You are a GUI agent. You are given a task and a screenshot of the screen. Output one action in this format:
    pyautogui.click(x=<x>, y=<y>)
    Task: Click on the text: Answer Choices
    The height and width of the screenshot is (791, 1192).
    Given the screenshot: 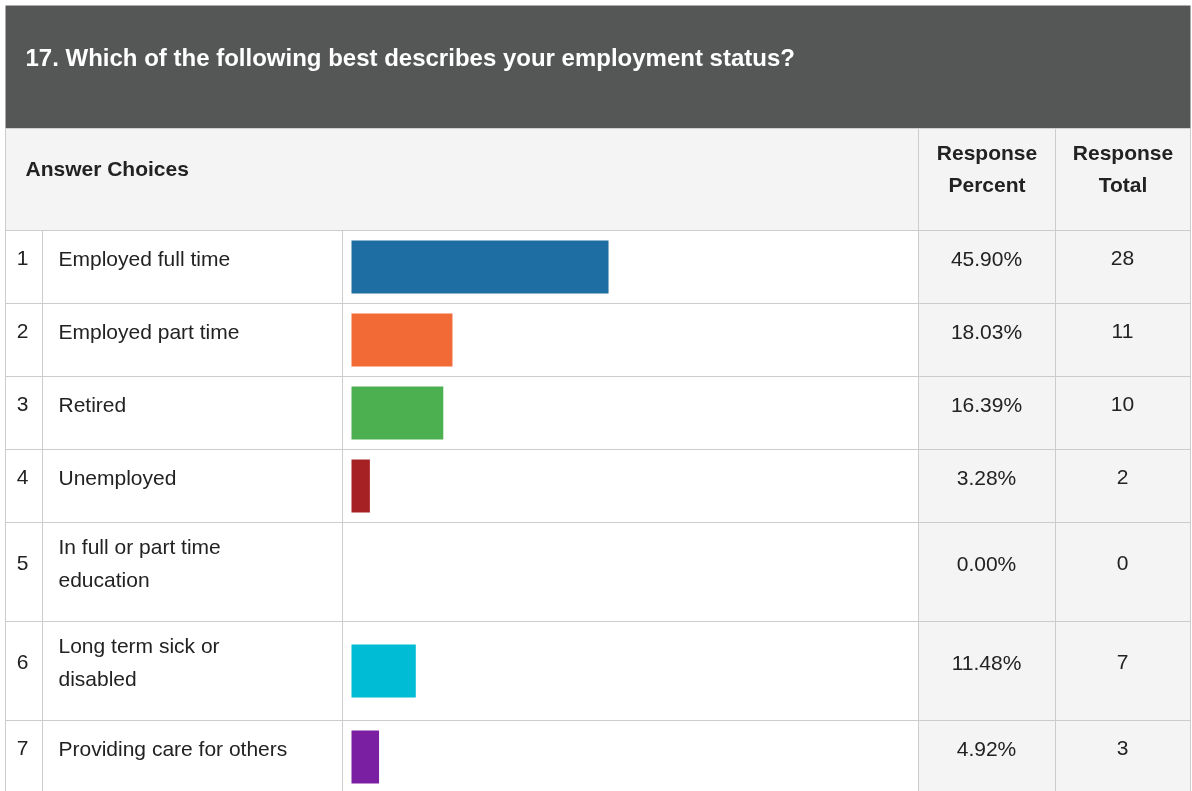 What is the action you would take?
    pyautogui.click(x=107, y=168)
    